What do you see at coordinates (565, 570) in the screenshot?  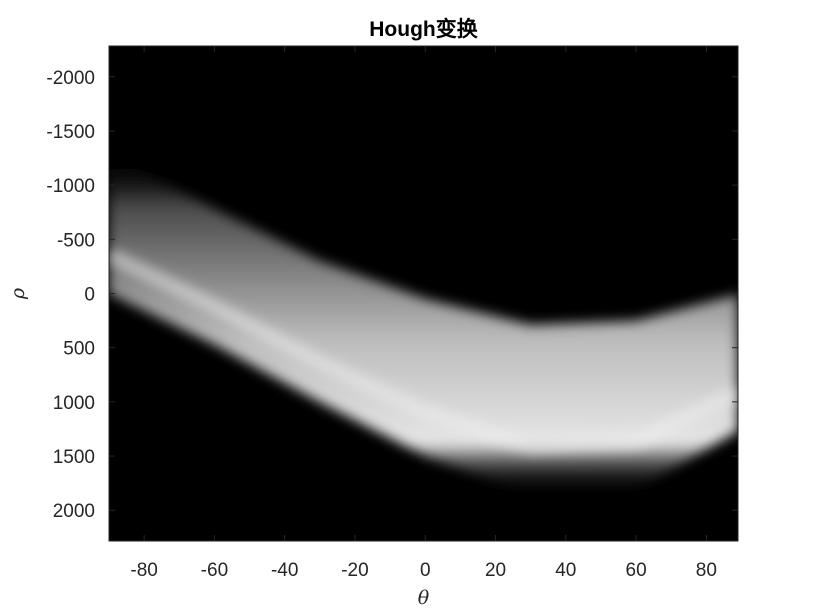 I see `x-tick-label: 40` at bounding box center [565, 570].